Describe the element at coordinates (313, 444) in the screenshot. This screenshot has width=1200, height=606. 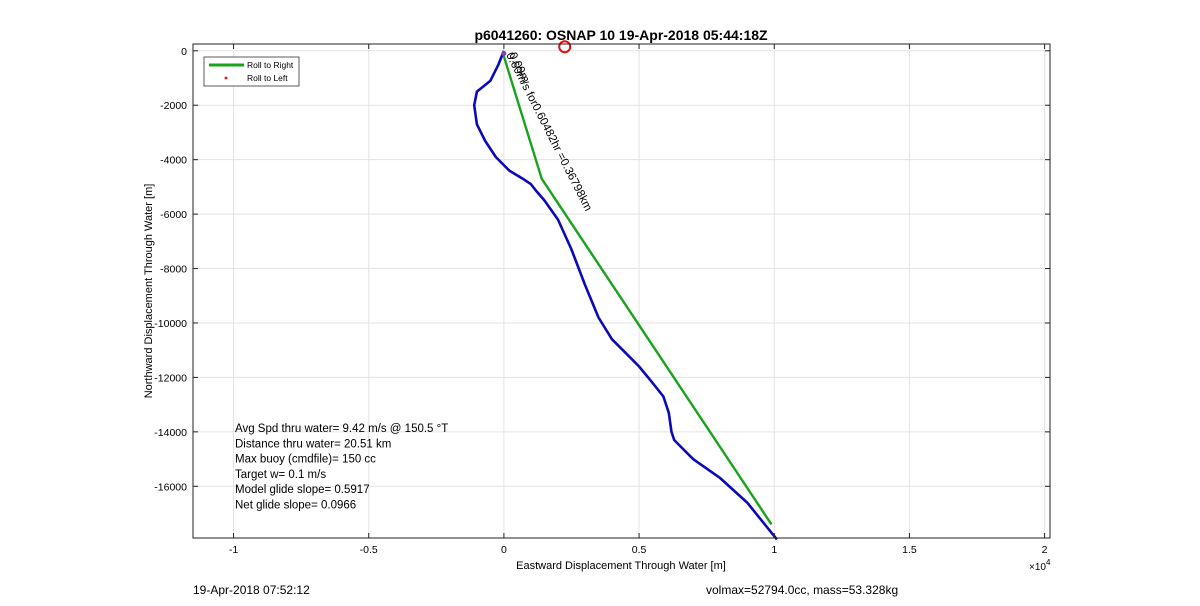
I see `stats-line: Distance thru water= 20.51 km` at that location.